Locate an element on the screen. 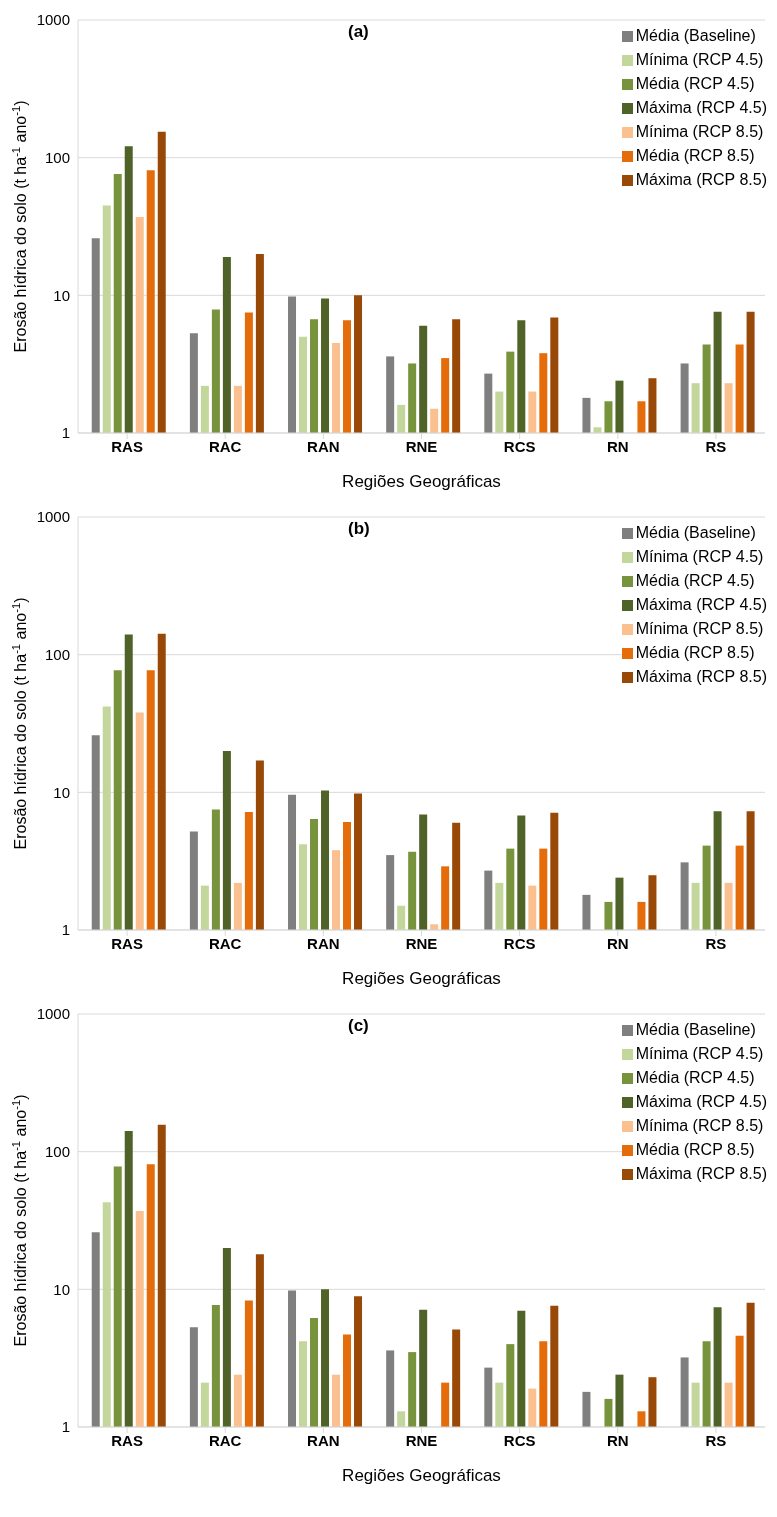 The image size is (777, 1517). chart-title: (b) is located at coordinates (359, 529).